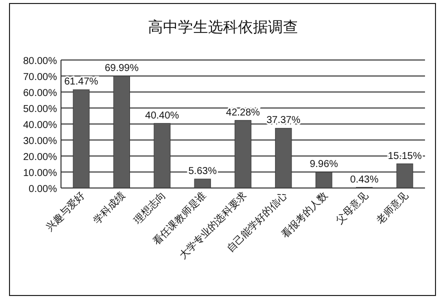 The image size is (446, 304). What do you see at coordinates (40, 141) in the screenshot?
I see `y-tick-label: 30.00%` at bounding box center [40, 141].